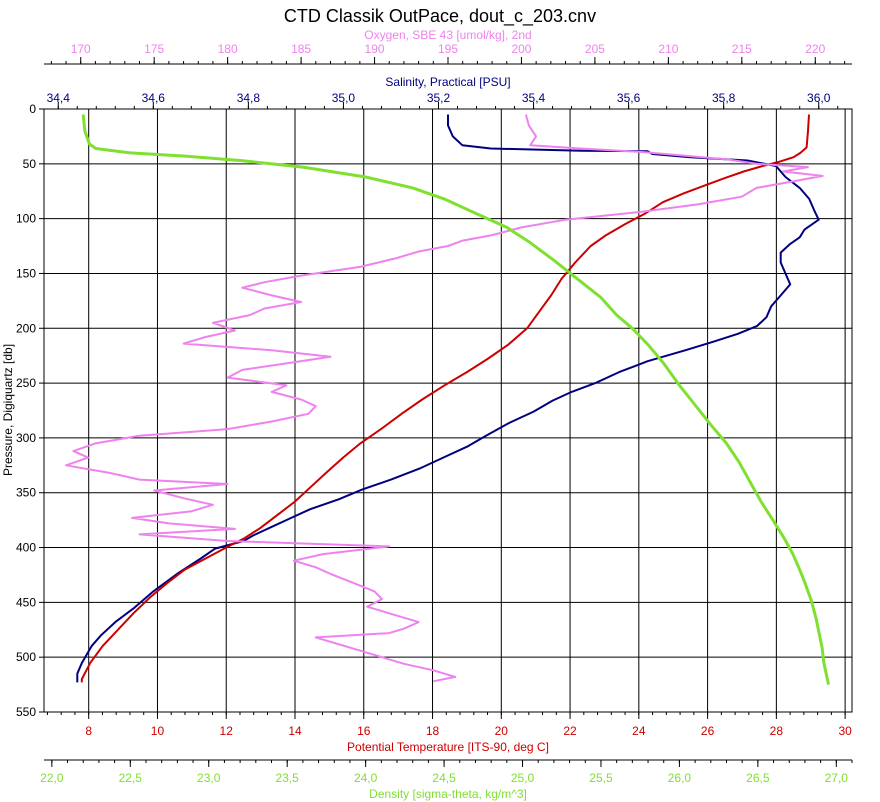 The width and height of the screenshot is (880, 802). I want to click on temperature-tick-label: 14, so click(295, 731).